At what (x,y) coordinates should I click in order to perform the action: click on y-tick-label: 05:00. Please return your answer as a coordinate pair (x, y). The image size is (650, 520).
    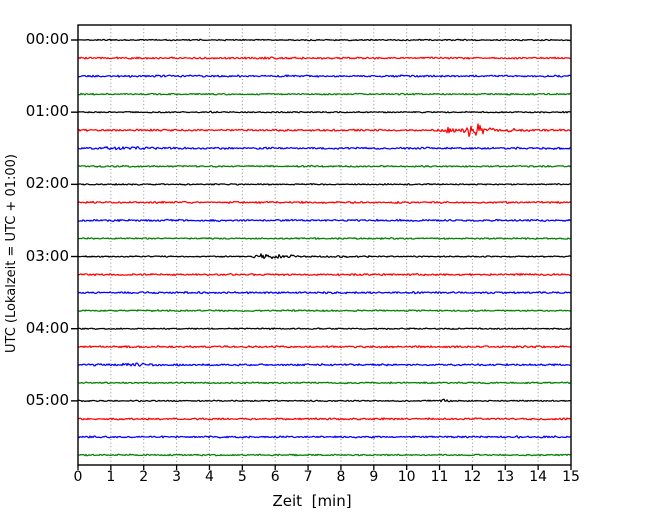
    Looking at the image, I should click on (47, 399).